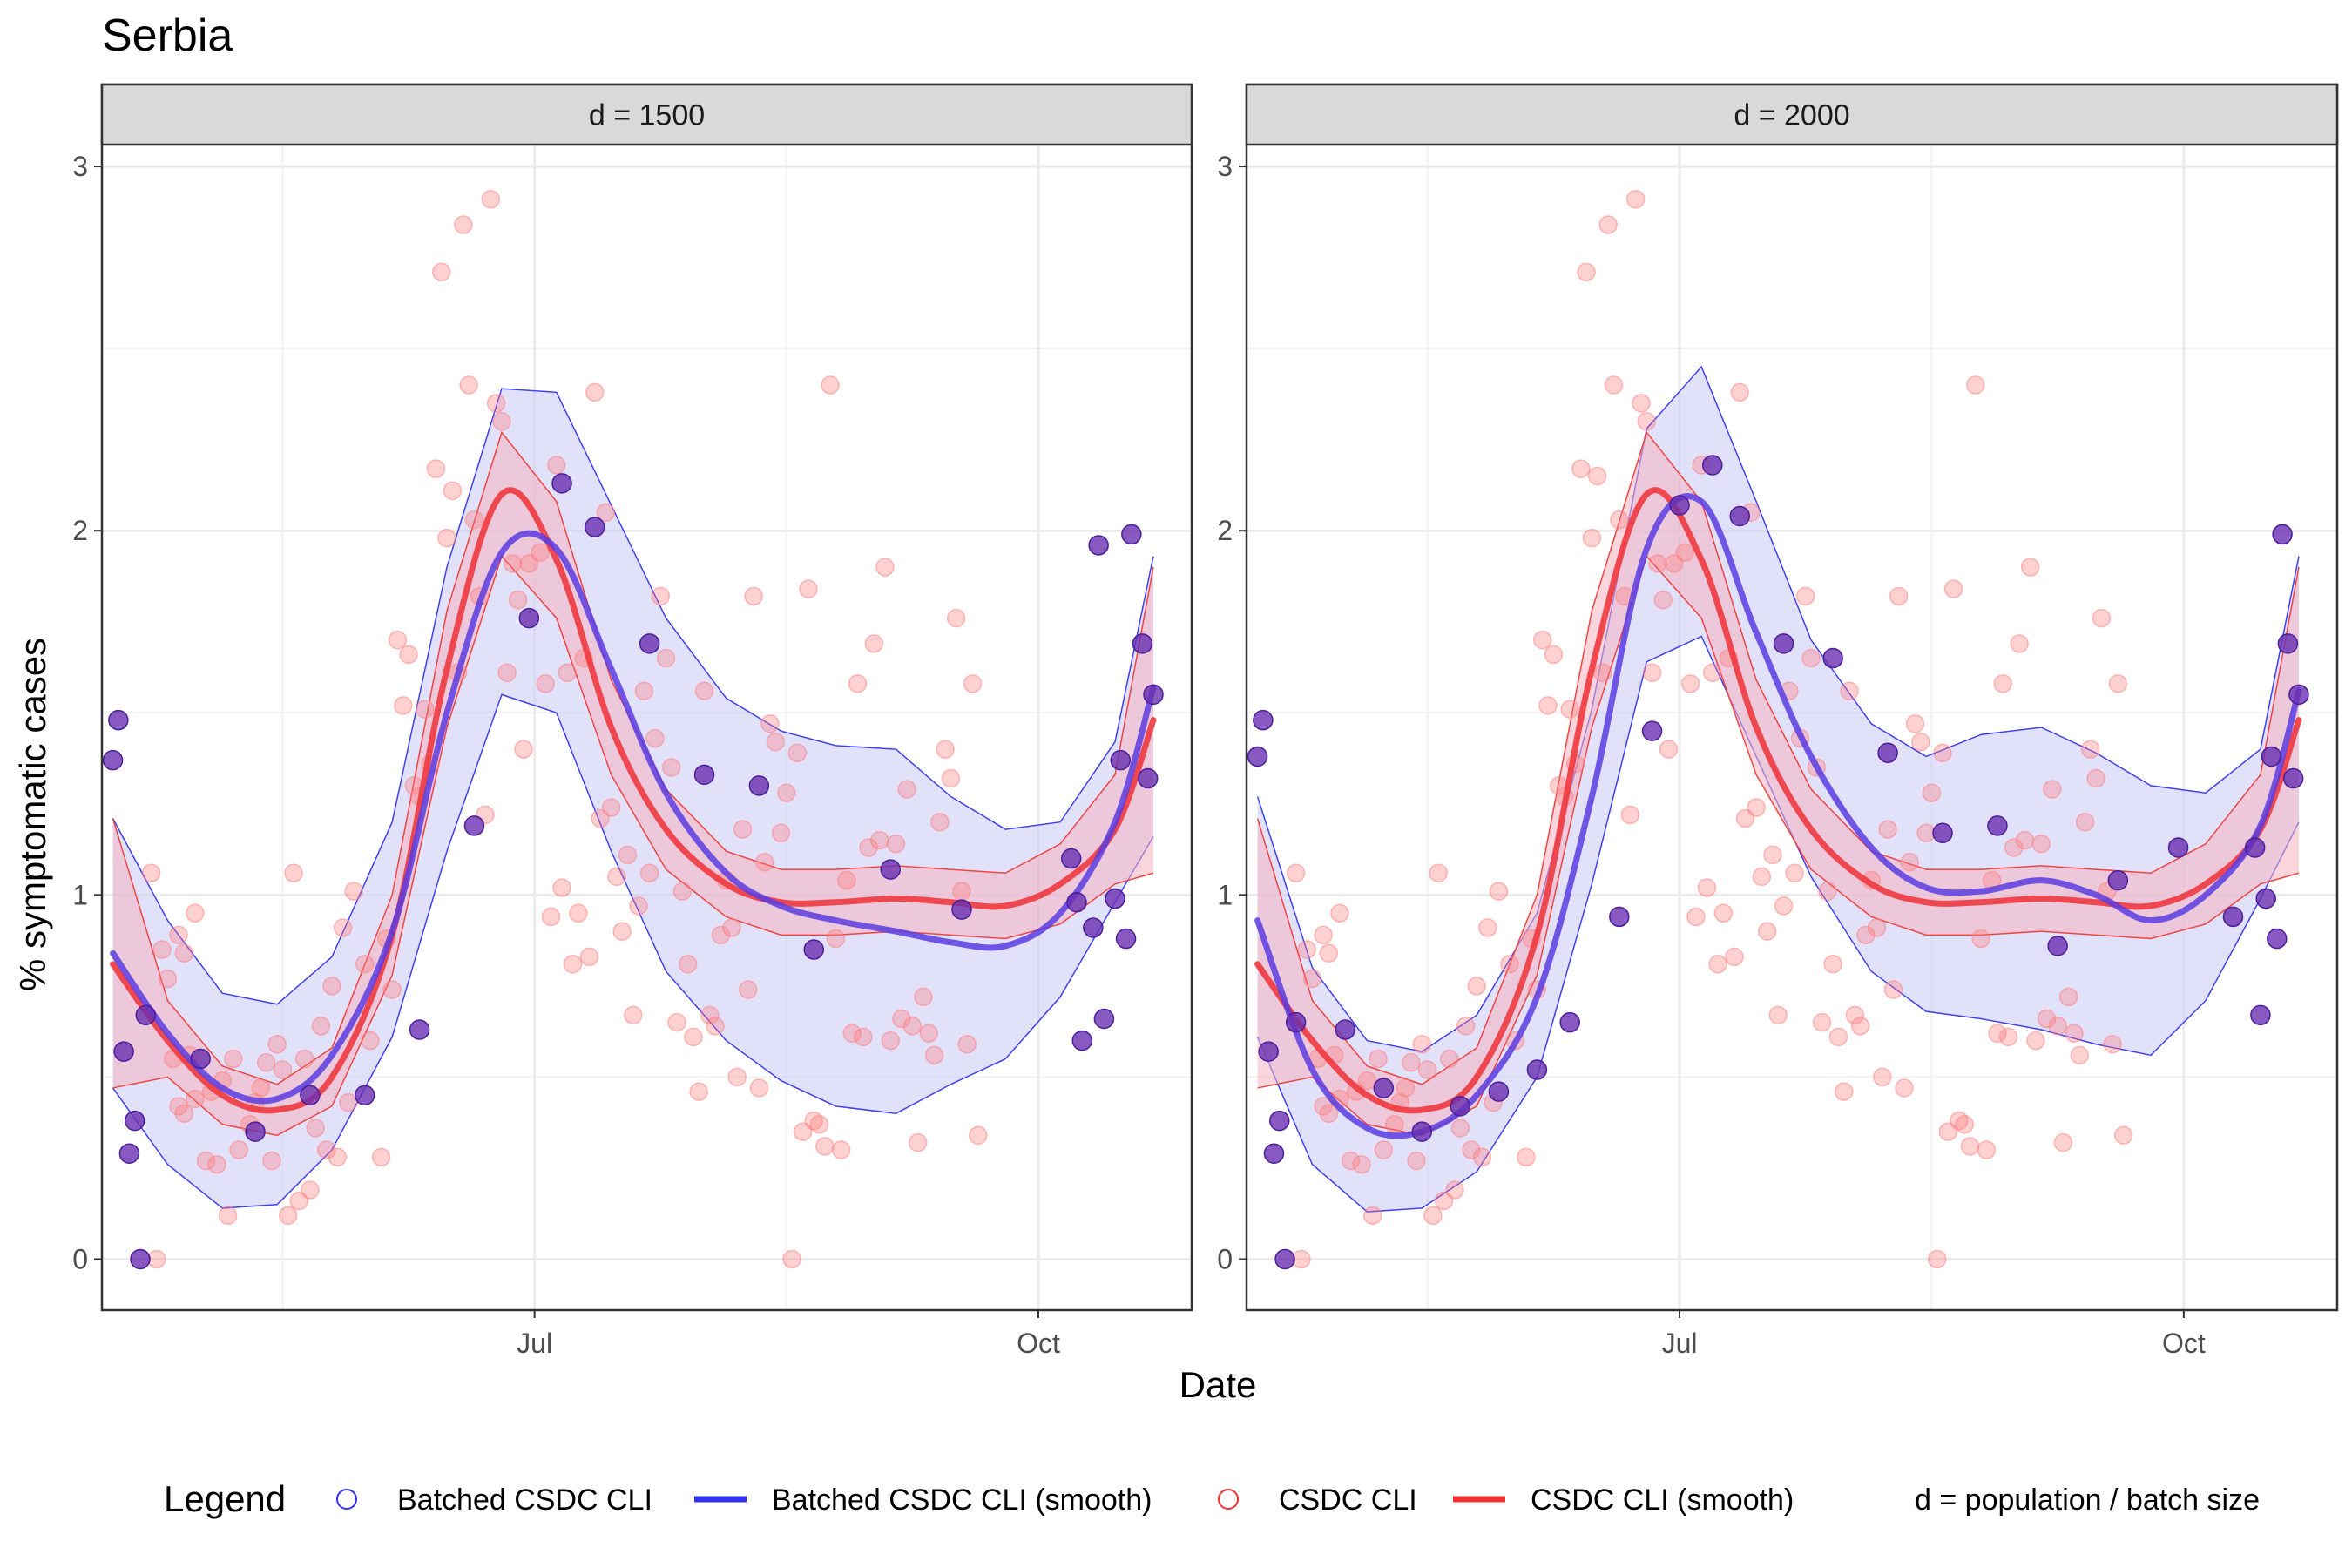  Describe the element at coordinates (646, 114) in the screenshot. I see `strip-background` at that location.